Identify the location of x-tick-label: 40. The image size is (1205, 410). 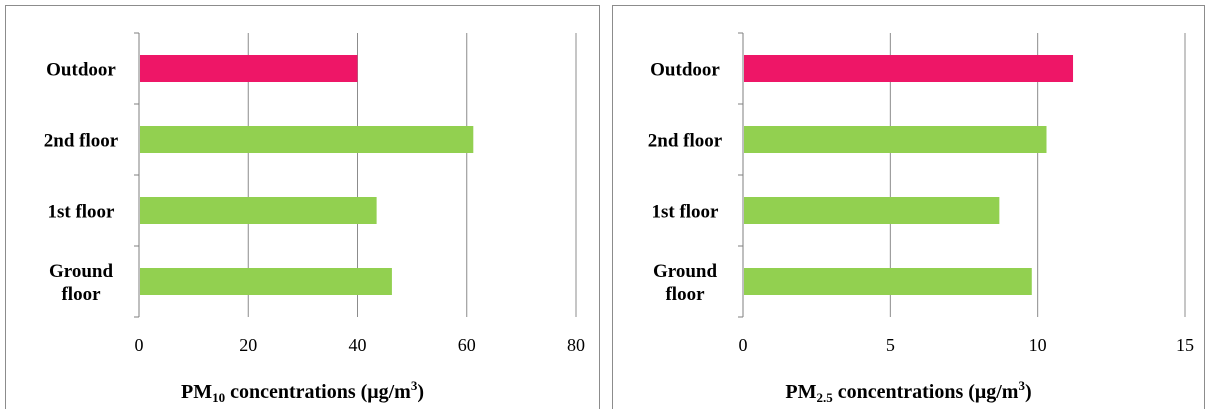
(358, 345).